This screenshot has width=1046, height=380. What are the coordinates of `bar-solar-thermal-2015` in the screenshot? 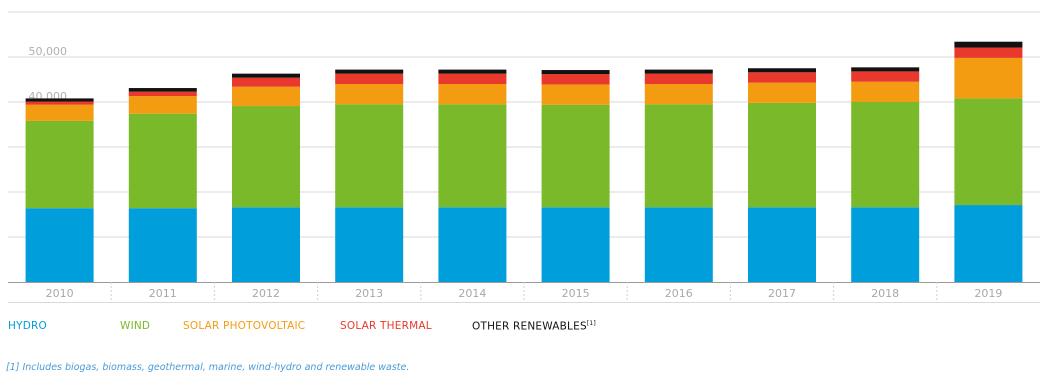 It's located at (575, 79).